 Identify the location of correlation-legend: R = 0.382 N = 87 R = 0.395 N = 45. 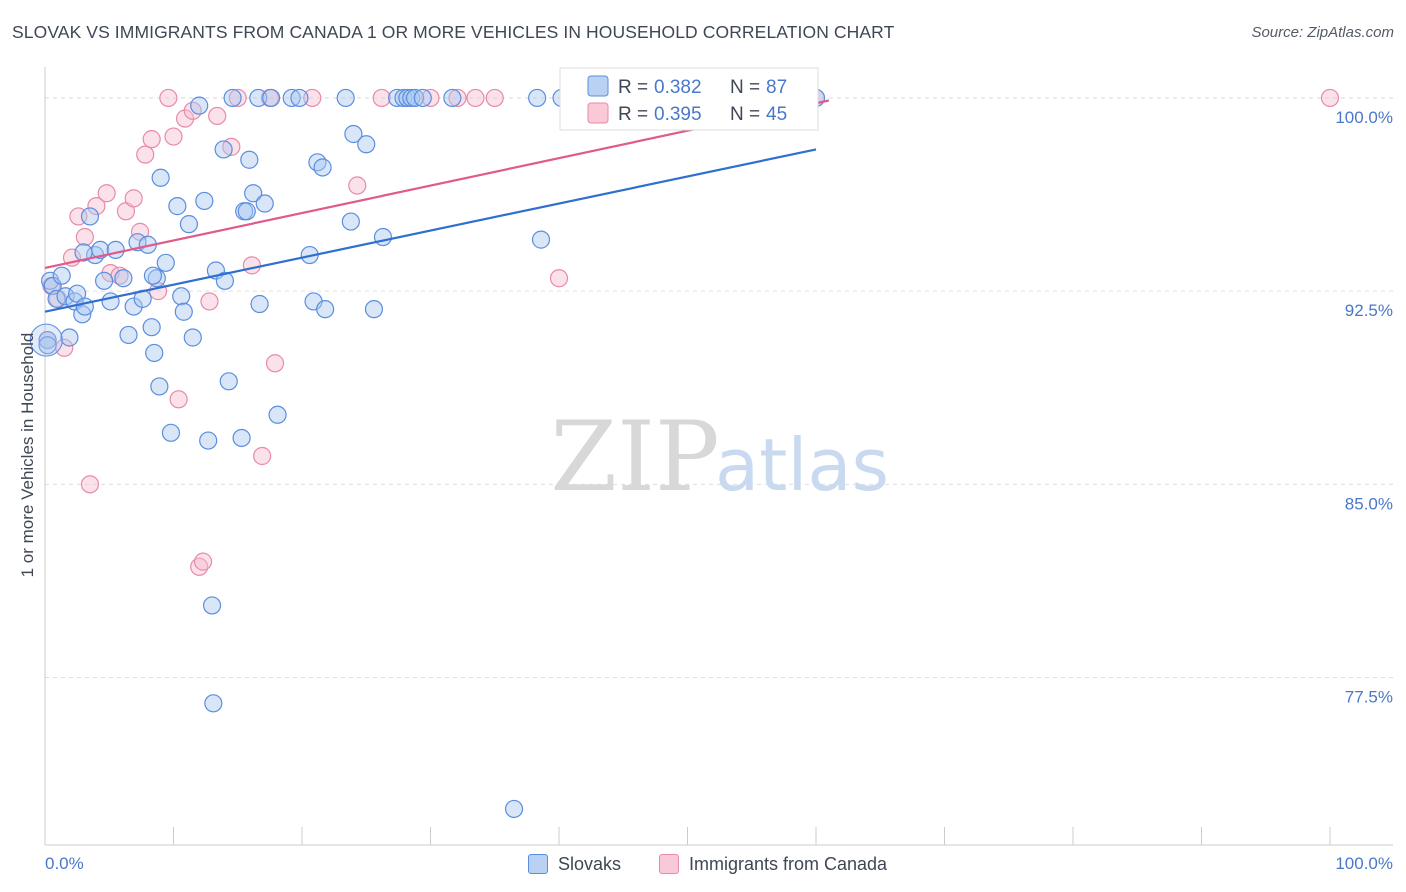
(689, 99).